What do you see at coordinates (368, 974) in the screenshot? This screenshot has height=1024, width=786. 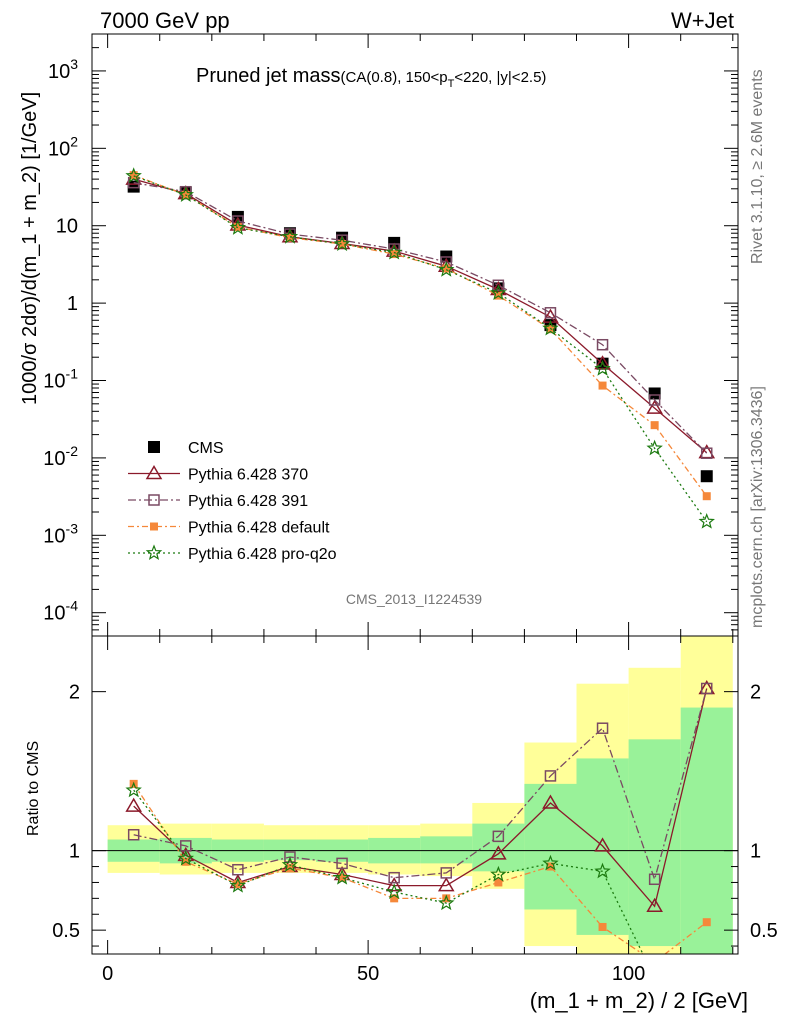 I see `x-tick-label: 50` at bounding box center [368, 974].